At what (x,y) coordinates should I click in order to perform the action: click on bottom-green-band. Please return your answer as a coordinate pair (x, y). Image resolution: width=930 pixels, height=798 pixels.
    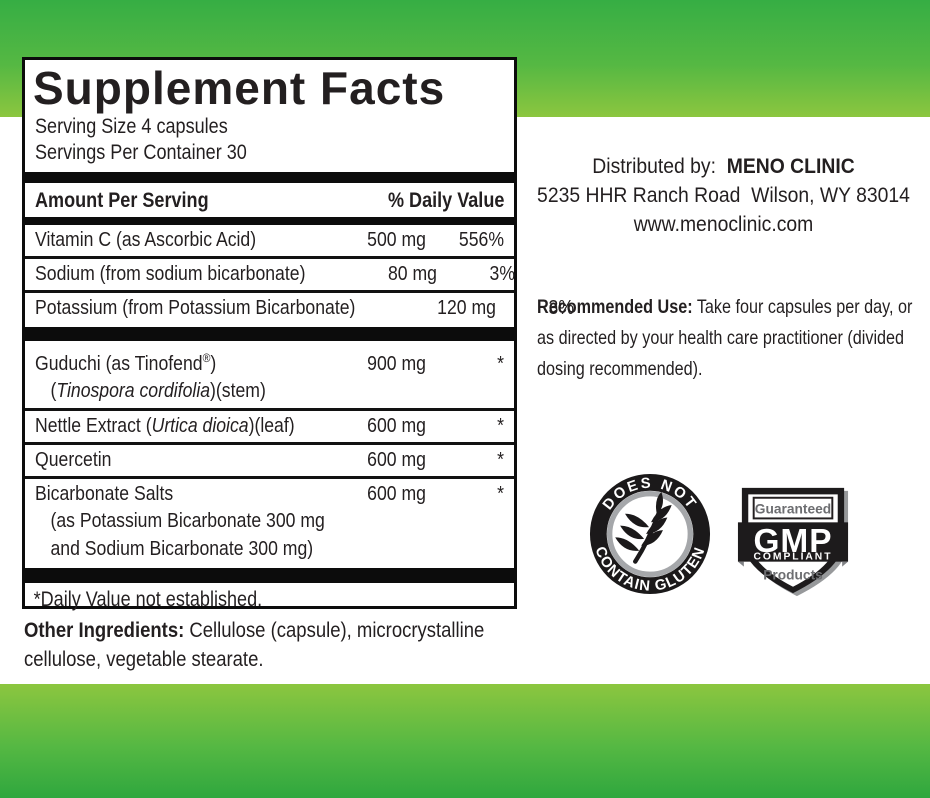
    Looking at the image, I should click on (465, 741).